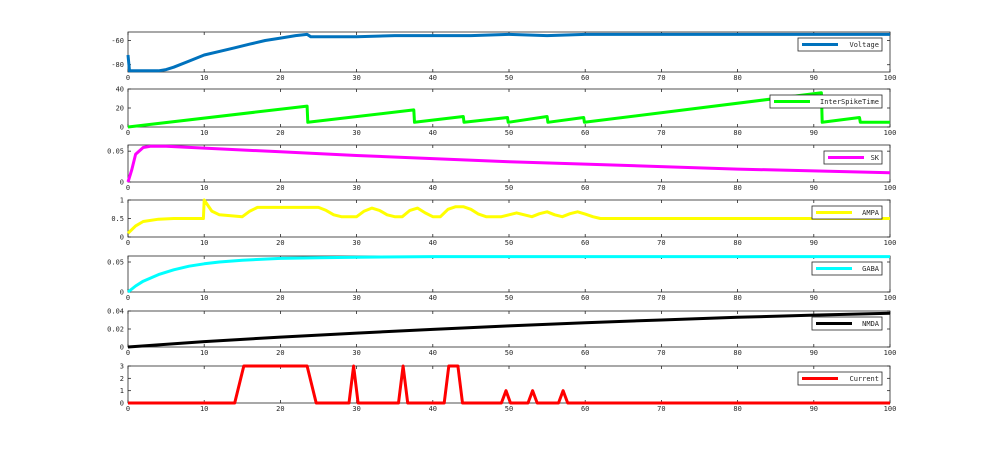 This screenshot has width=986, height=456. What do you see at coordinates (847, 212) in the screenshot?
I see `legend: AMPA` at bounding box center [847, 212].